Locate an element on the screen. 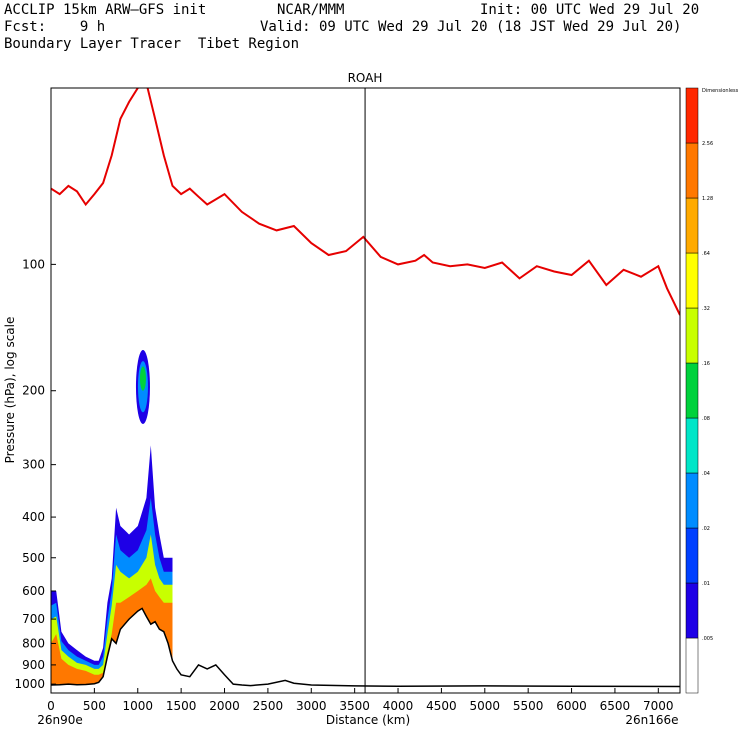  colorbar-level-label: .01 is located at coordinates (706, 584).